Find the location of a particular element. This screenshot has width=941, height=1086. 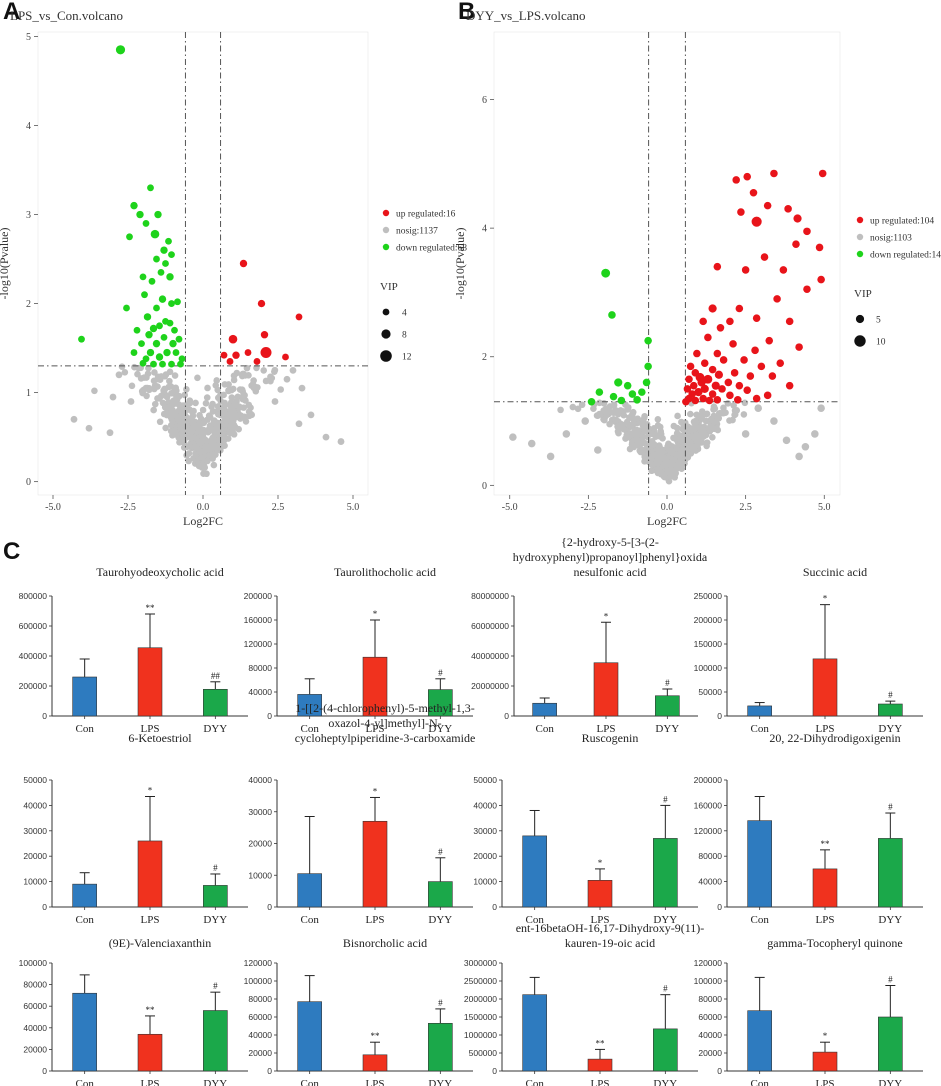

bar-chart-title: oxazol-4-yl]methyl]-N- is located at coordinates (384, 723).